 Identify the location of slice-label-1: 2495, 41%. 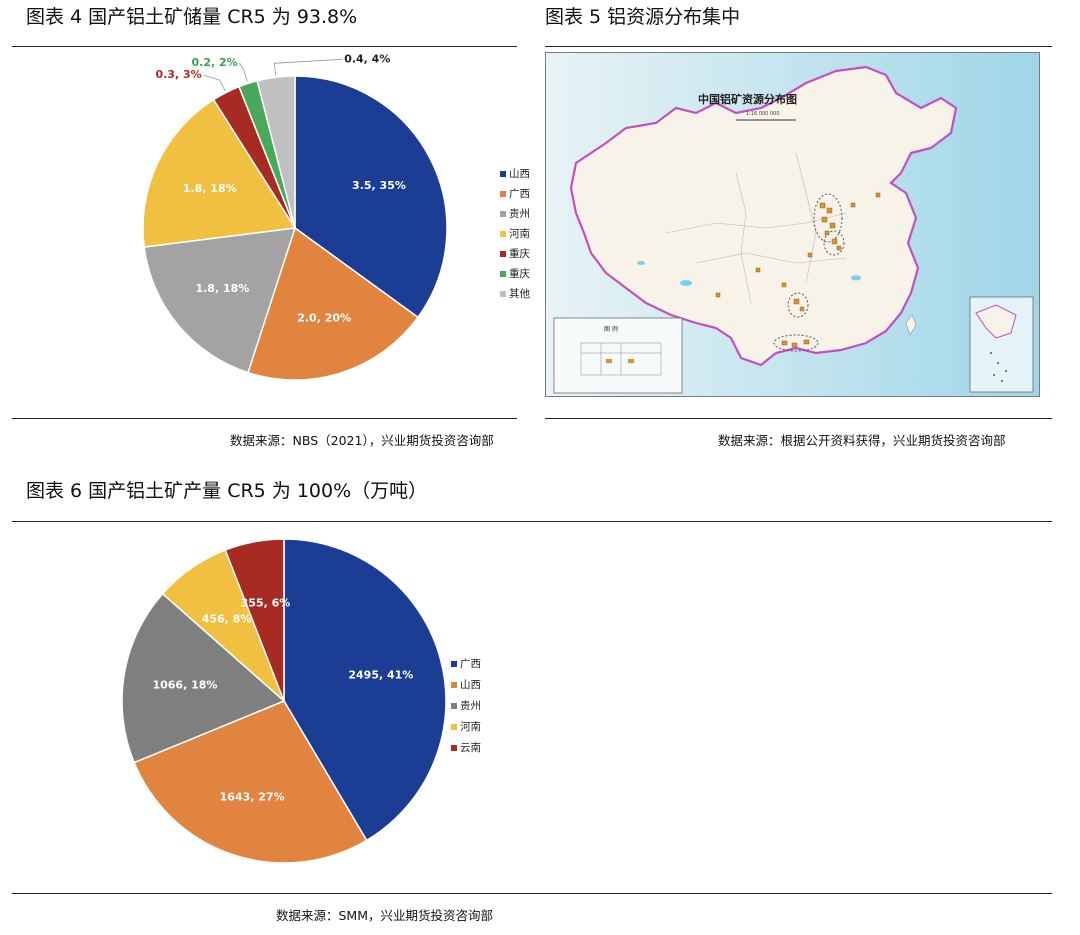
(380, 674).